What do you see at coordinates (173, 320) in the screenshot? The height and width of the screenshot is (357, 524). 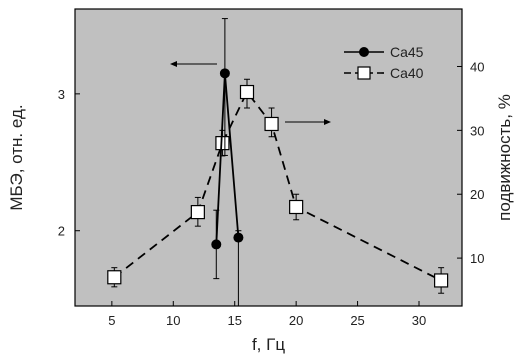 I see `x-tick-label: 10` at bounding box center [173, 320].